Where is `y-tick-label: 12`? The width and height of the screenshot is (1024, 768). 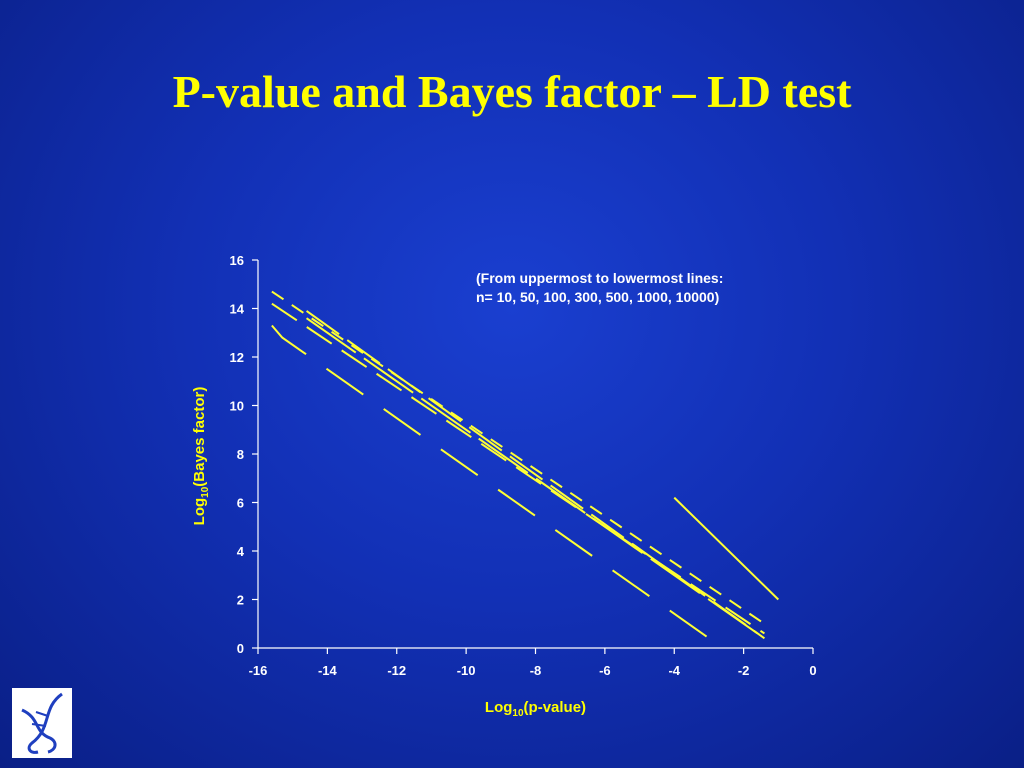 y-tick-label: 12 is located at coordinates (237, 357).